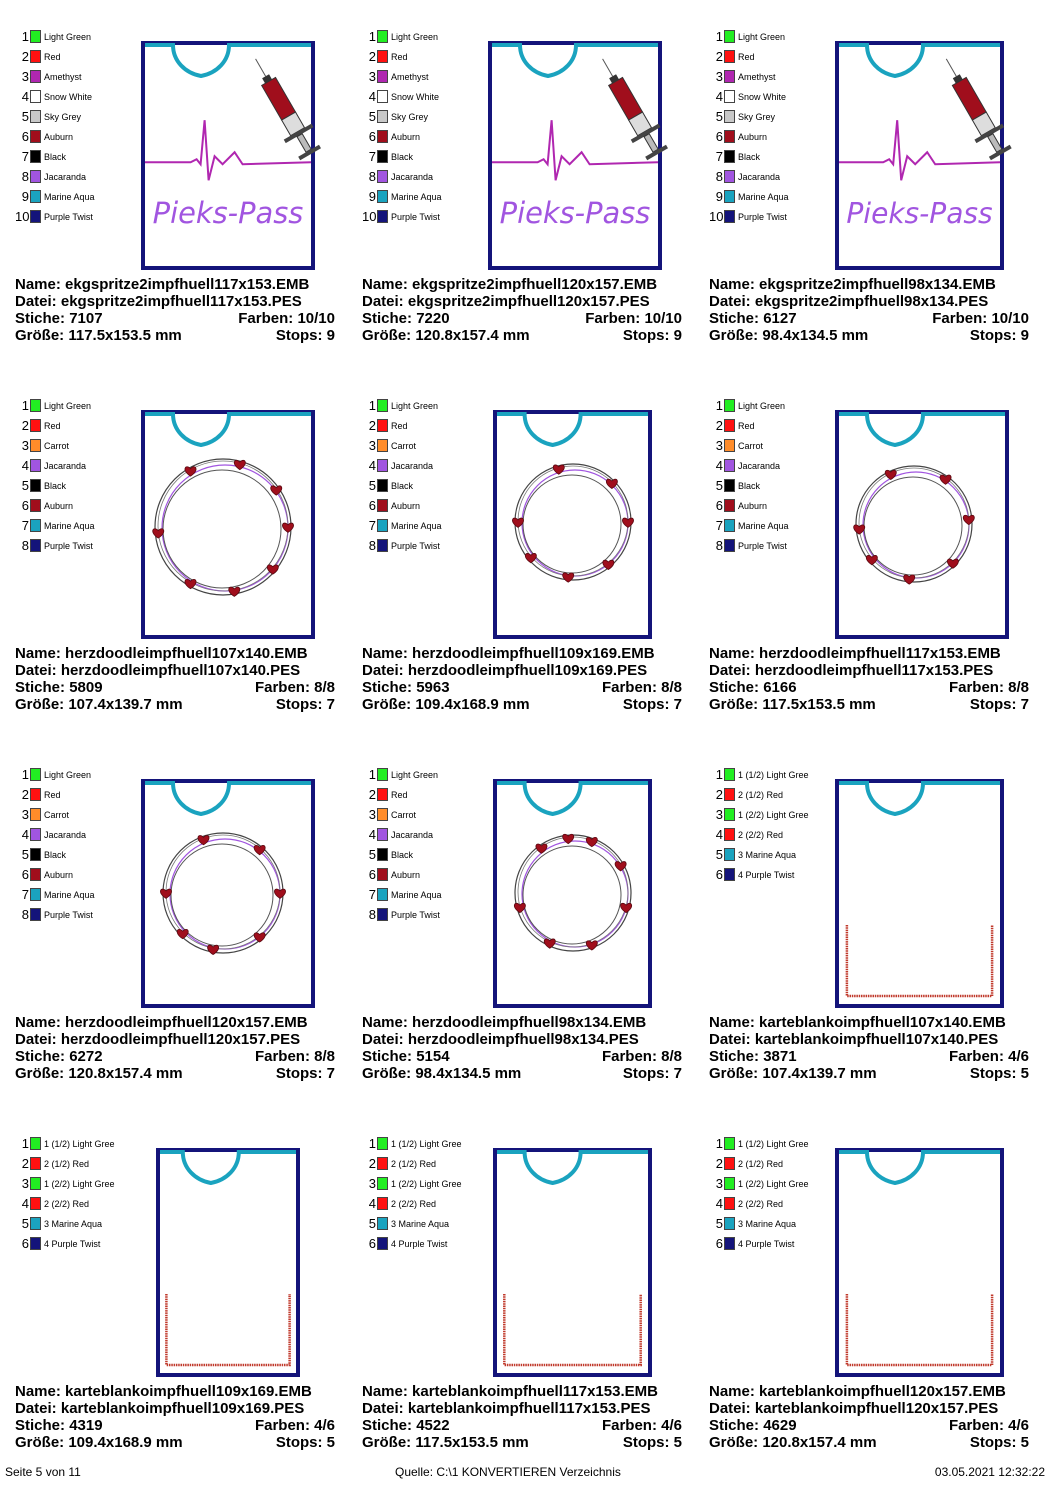 Image resolution: width=1050 pixels, height=1495 pixels. What do you see at coordinates (22, 216) in the screenshot?
I see `legend-number: 10` at bounding box center [22, 216].